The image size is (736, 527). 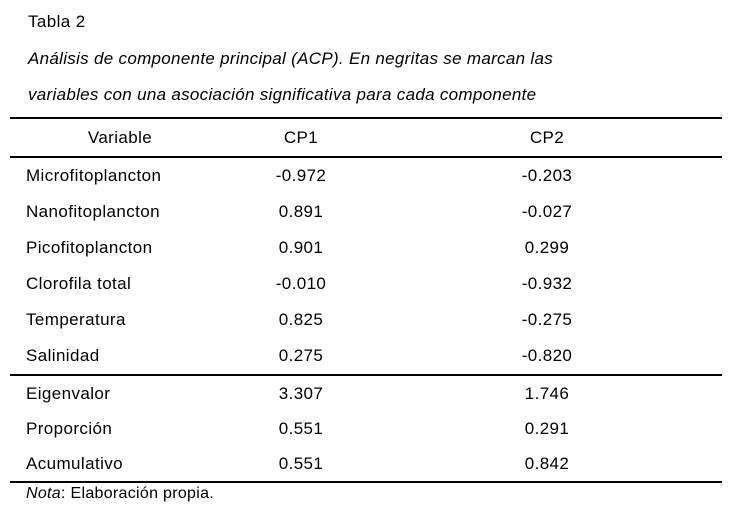 What do you see at coordinates (547, 283) in the screenshot?
I see `cell-cp2: -0.932` at bounding box center [547, 283].